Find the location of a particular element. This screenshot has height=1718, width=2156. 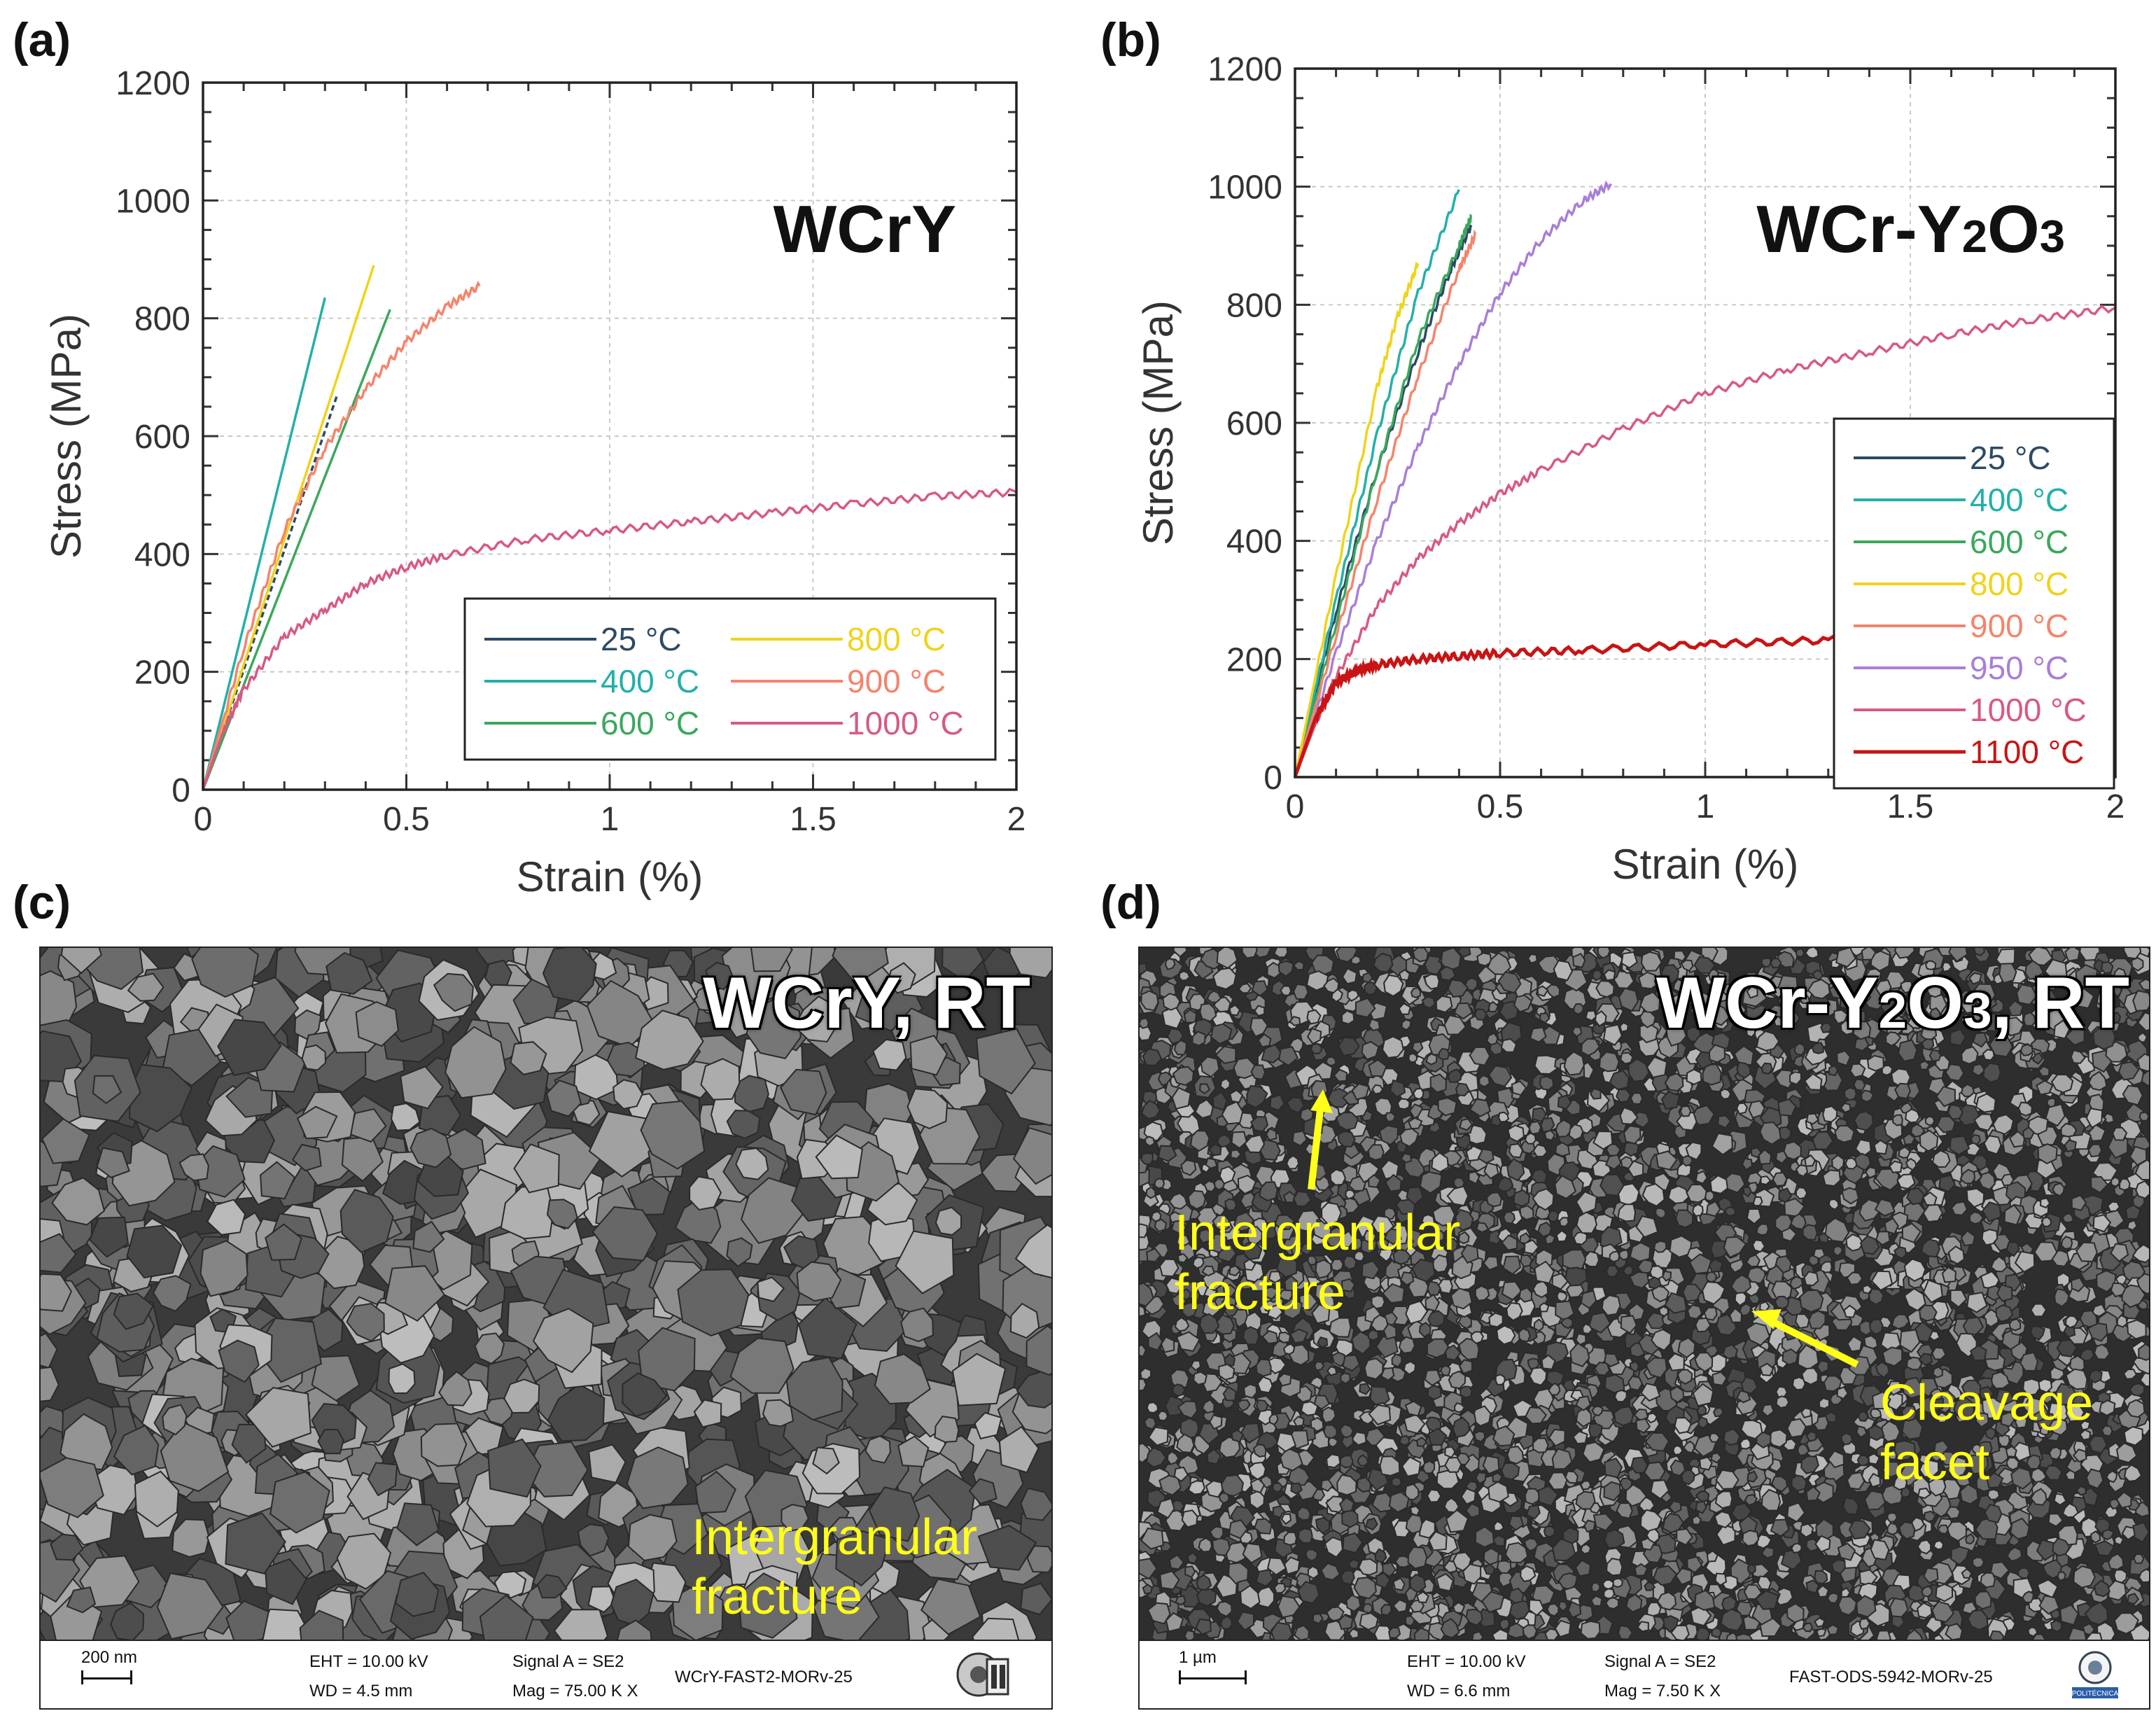

y-tick-label: 800 is located at coordinates (162, 319).